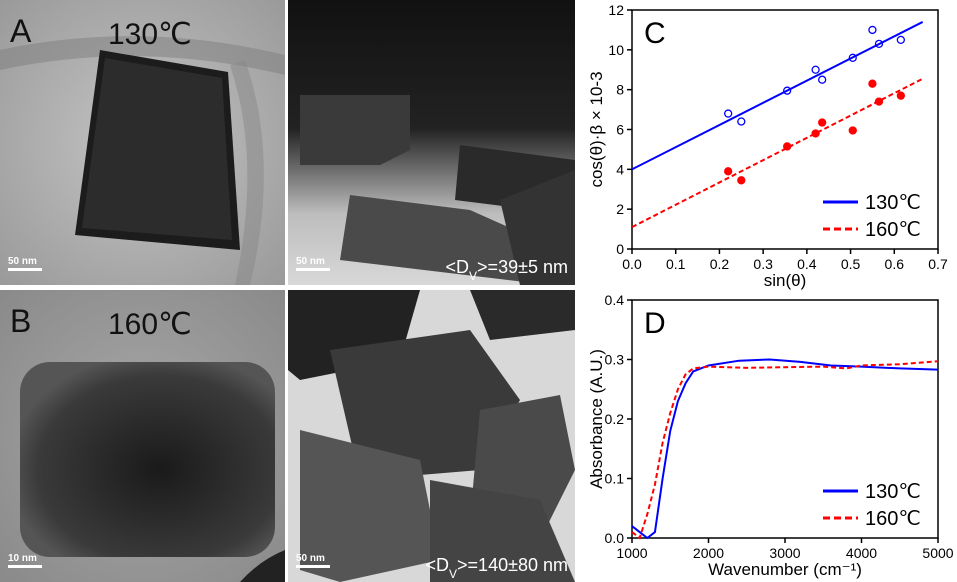 This screenshot has height=582, width=957. I want to click on y-tick-label: 12, so click(616, 10).